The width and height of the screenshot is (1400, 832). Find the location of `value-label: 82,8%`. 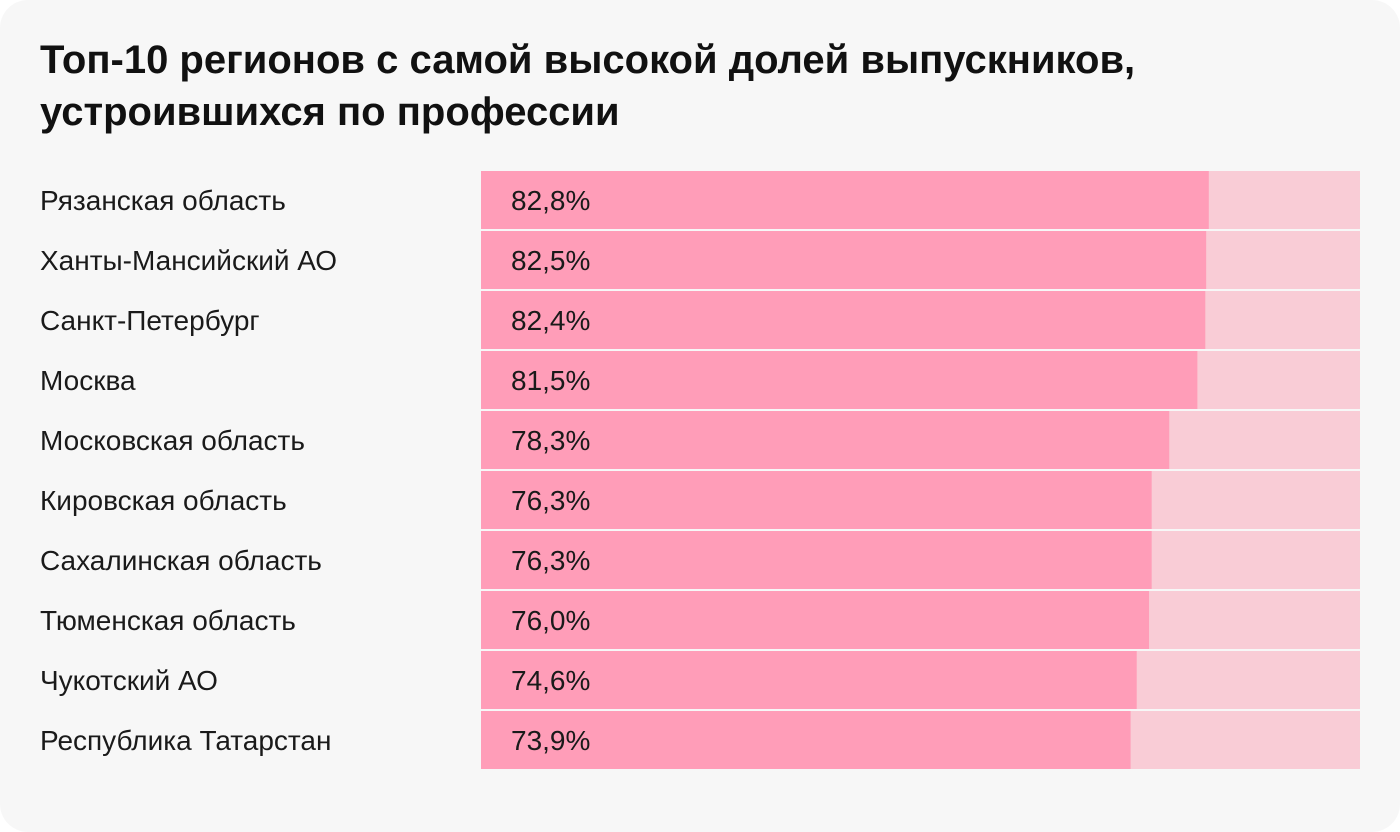

value-label: 82,8% is located at coordinates (550, 200).